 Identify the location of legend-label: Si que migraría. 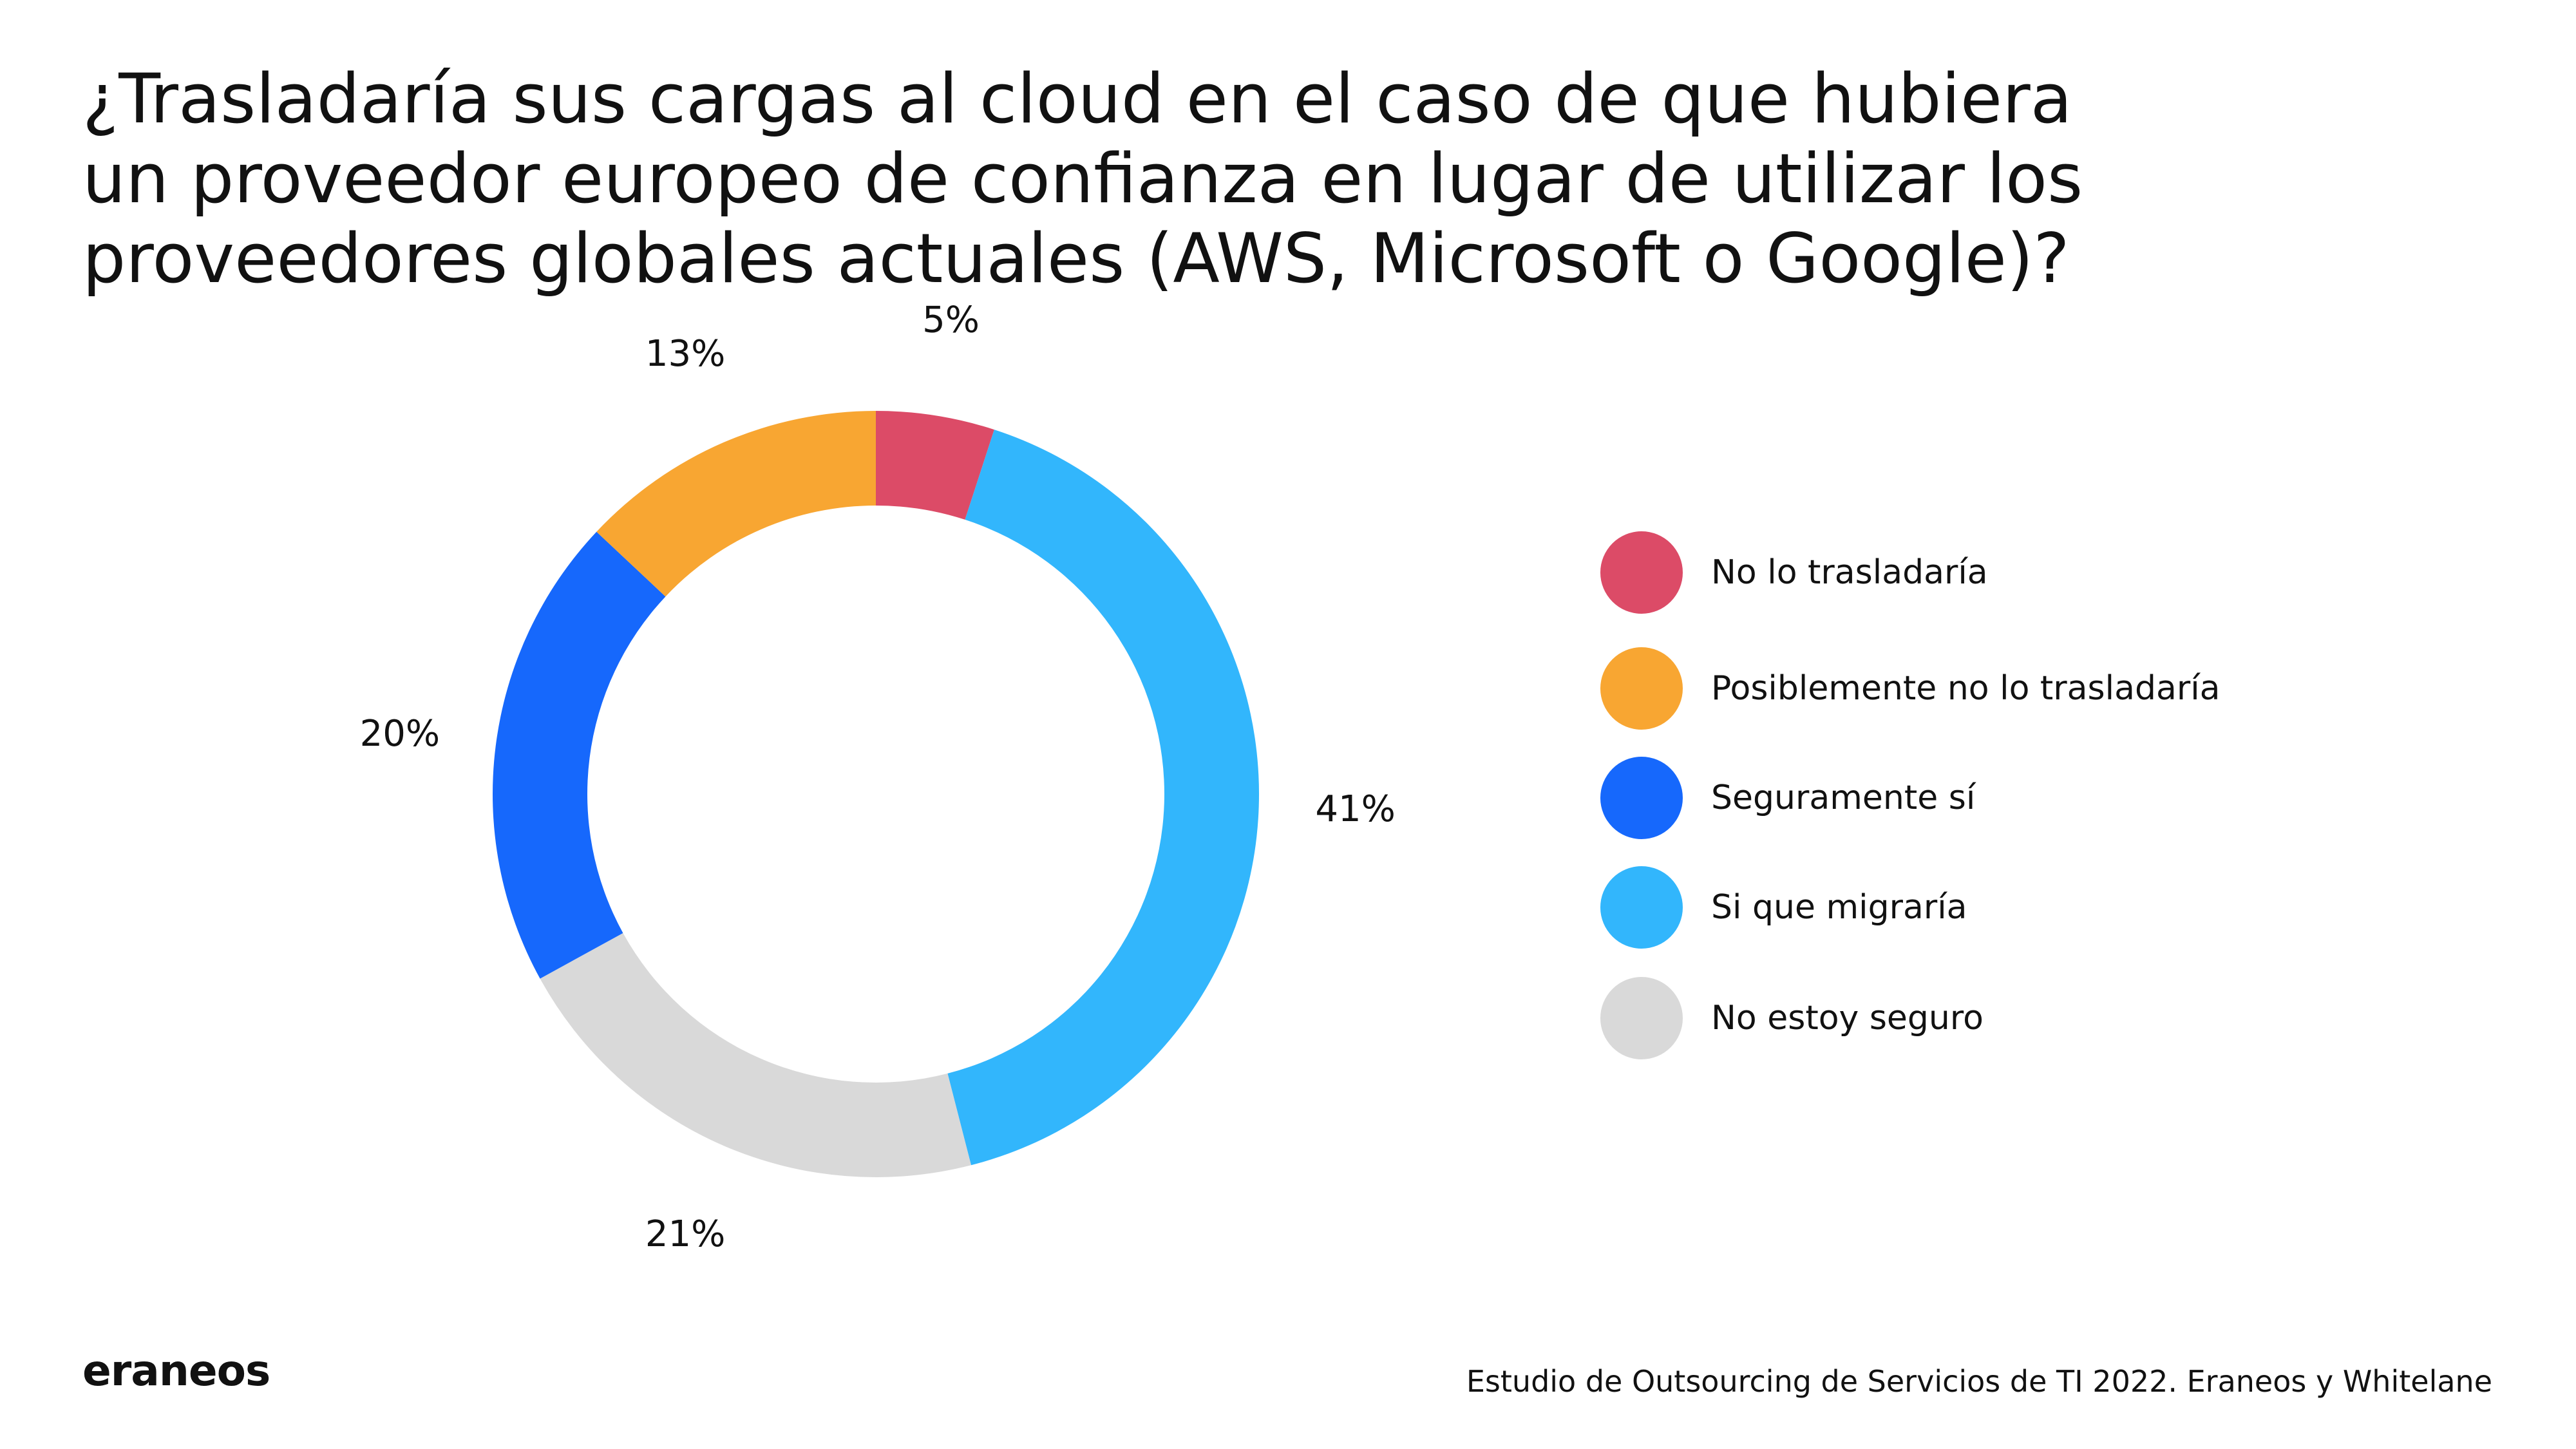
(1839, 908).